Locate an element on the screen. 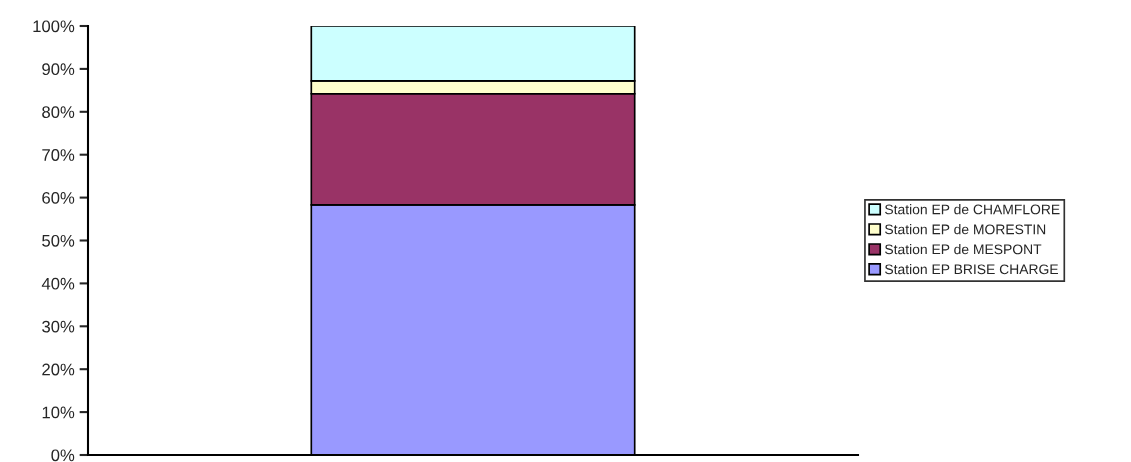 This screenshot has width=1131, height=462. y-tick-label: 10% is located at coordinates (58, 412).